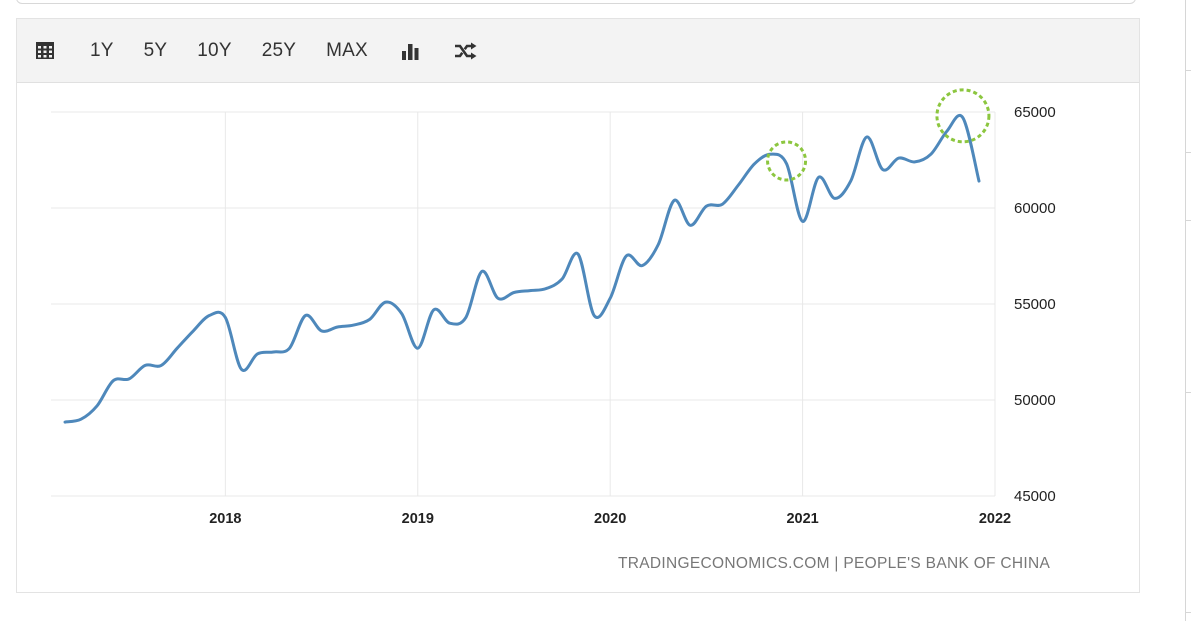 The image size is (1191, 621). Describe the element at coordinates (576, 2) in the screenshot. I see `search-bar-edge` at that location.